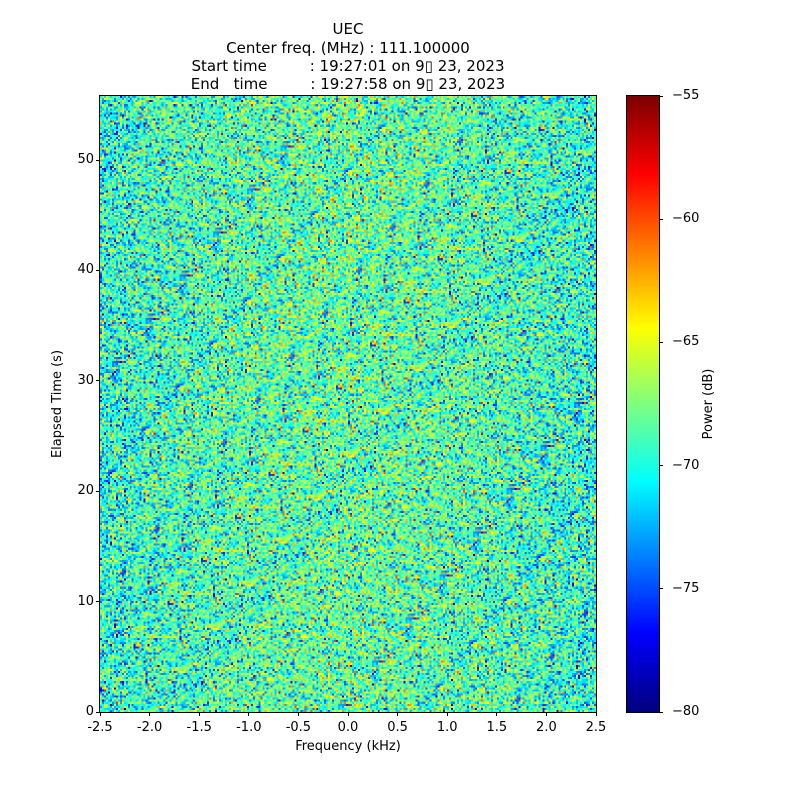 The image size is (800, 800). I want to click on colorbar-tick-label: −80, so click(686, 711).